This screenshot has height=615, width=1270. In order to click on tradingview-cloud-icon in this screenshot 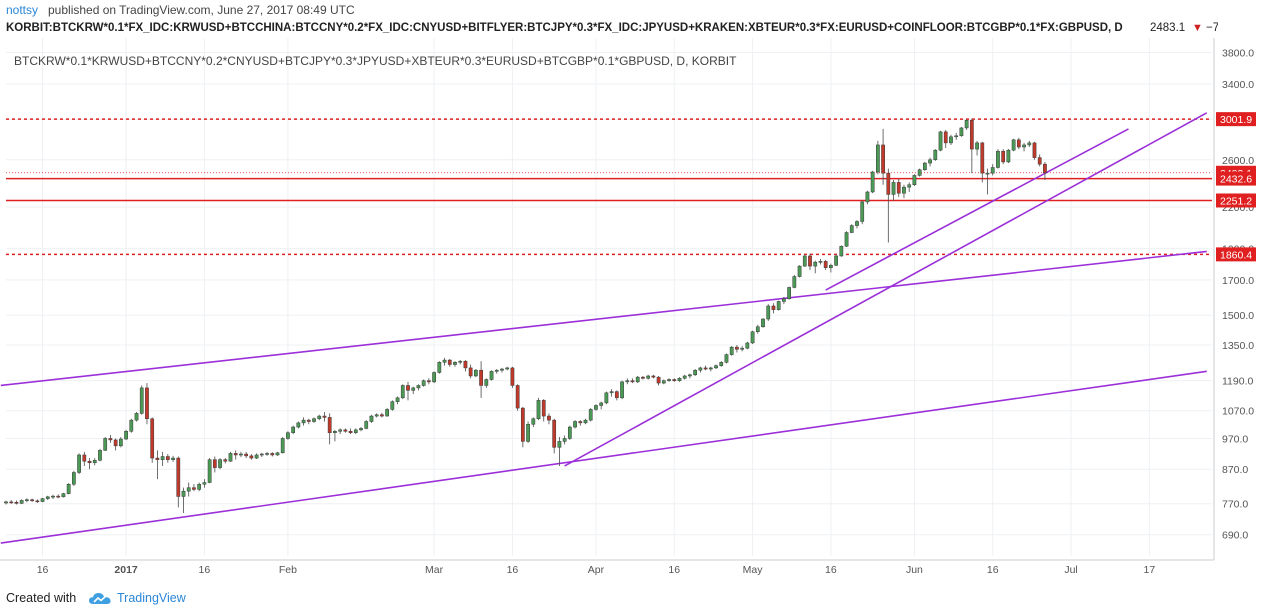, I will do `click(100, 601)`.